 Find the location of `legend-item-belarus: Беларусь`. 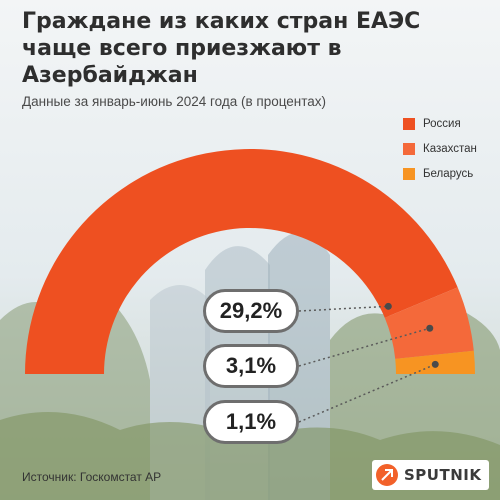

legend-item-belarus: Беларусь is located at coordinates (440, 174).